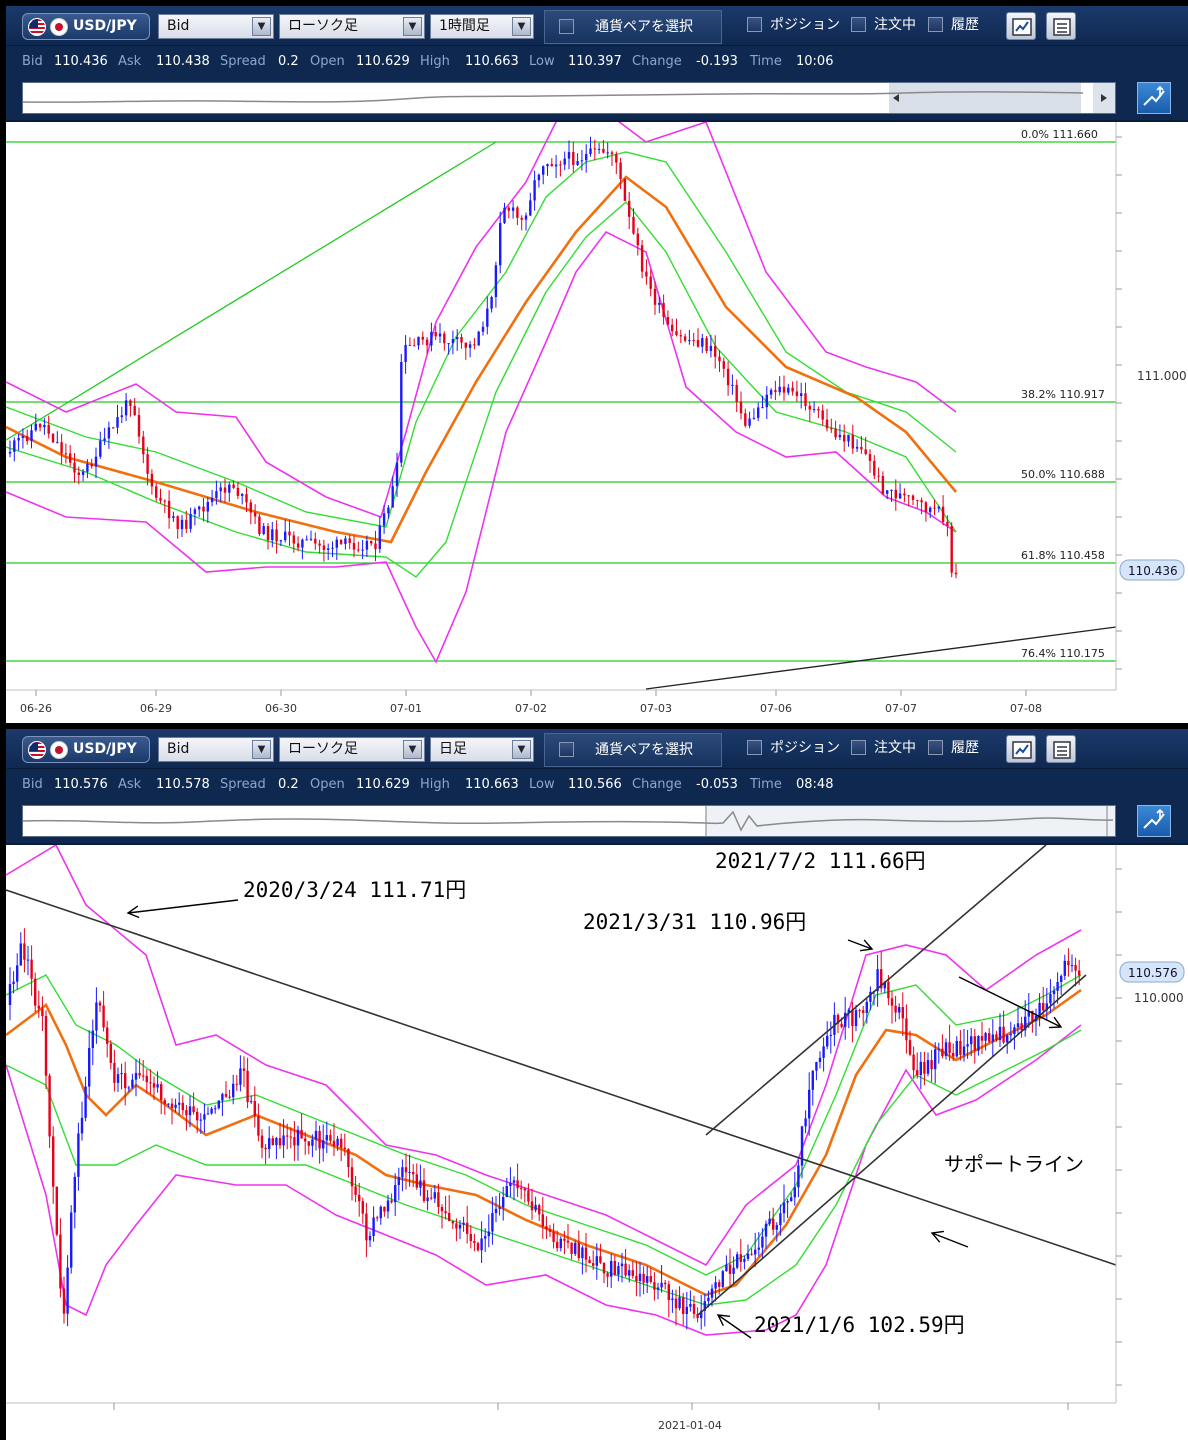  Describe the element at coordinates (482, 749) in the screenshot. I see `timeframe-select: 日足 ▼` at that location.